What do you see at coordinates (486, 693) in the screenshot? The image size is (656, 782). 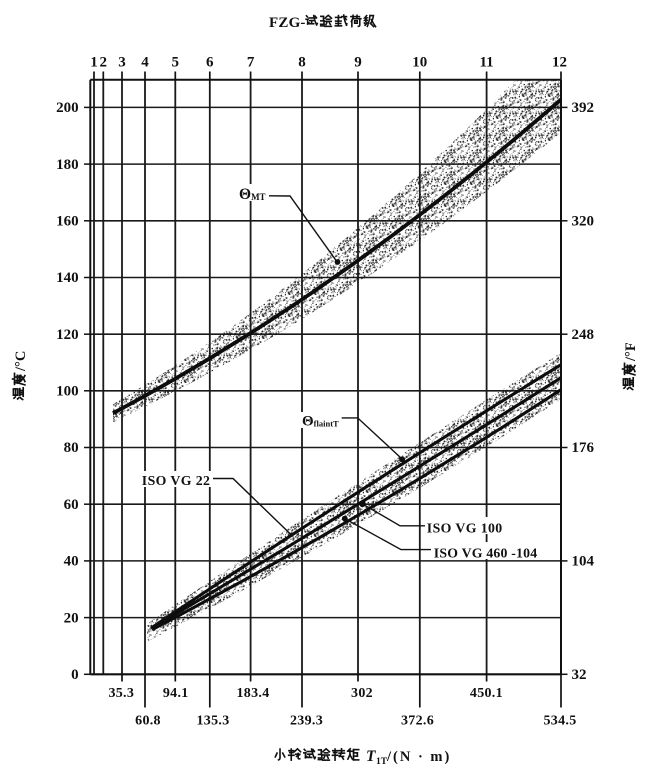 I see `svg-text: 450.1` at bounding box center [486, 693].